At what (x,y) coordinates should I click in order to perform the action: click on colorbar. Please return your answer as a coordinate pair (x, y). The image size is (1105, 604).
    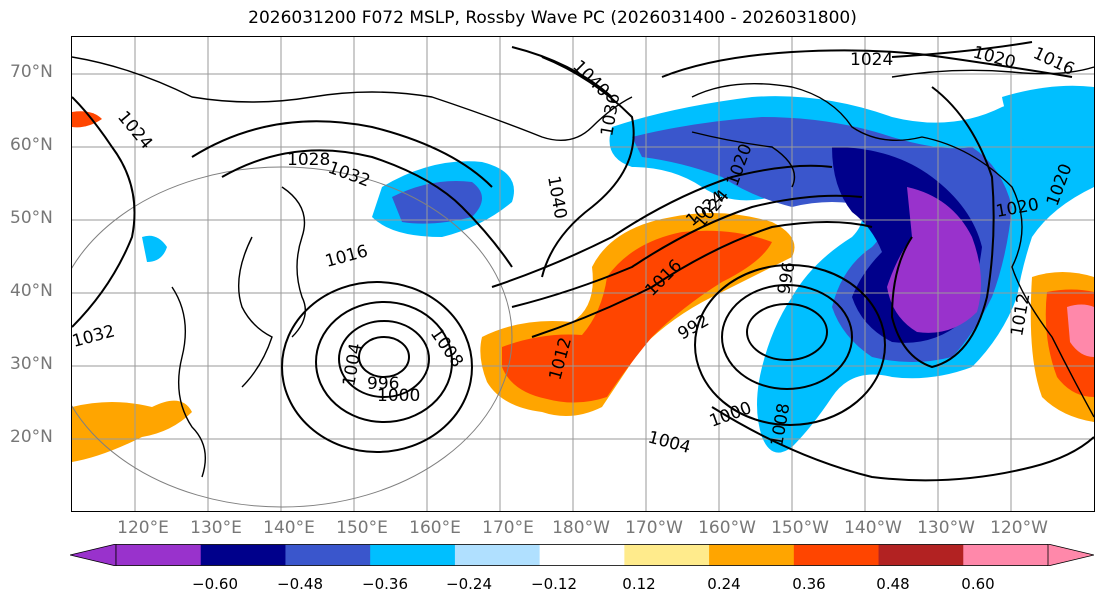
    Looking at the image, I should click on (582, 555).